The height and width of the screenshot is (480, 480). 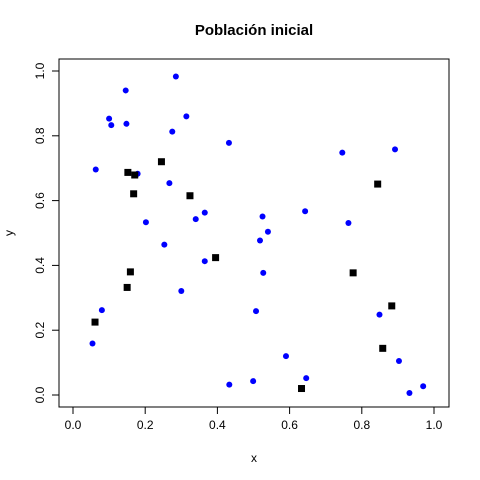 I want to click on x-tick-label: 0.6, so click(x=289, y=425).